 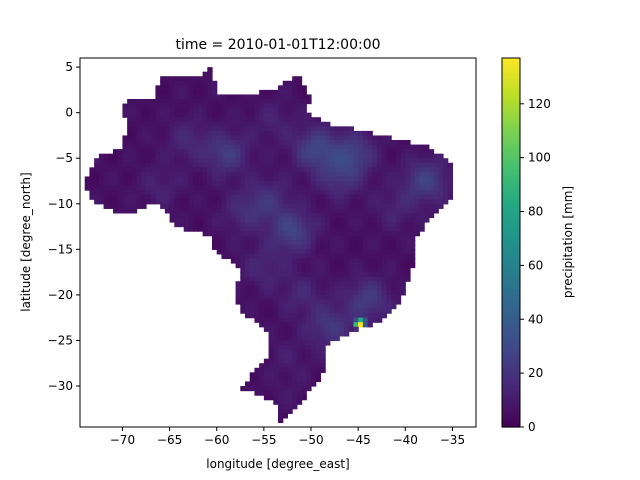 I want to click on colorbar-tick-label: 40, so click(x=535, y=319).